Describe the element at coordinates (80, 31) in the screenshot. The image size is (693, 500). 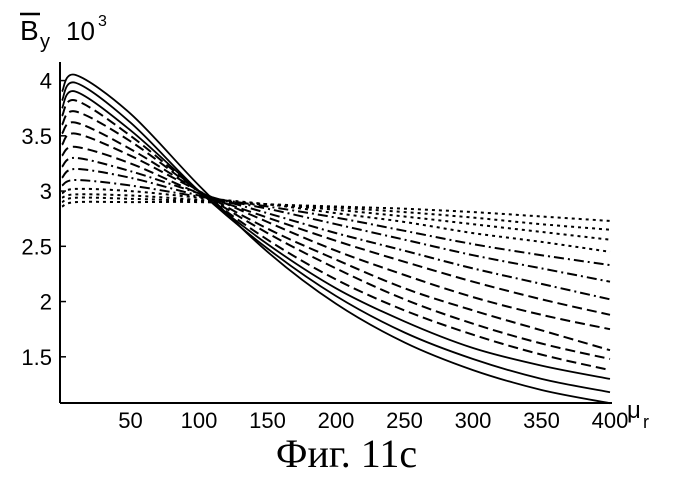
I see `y-label-multiplier: 10` at that location.